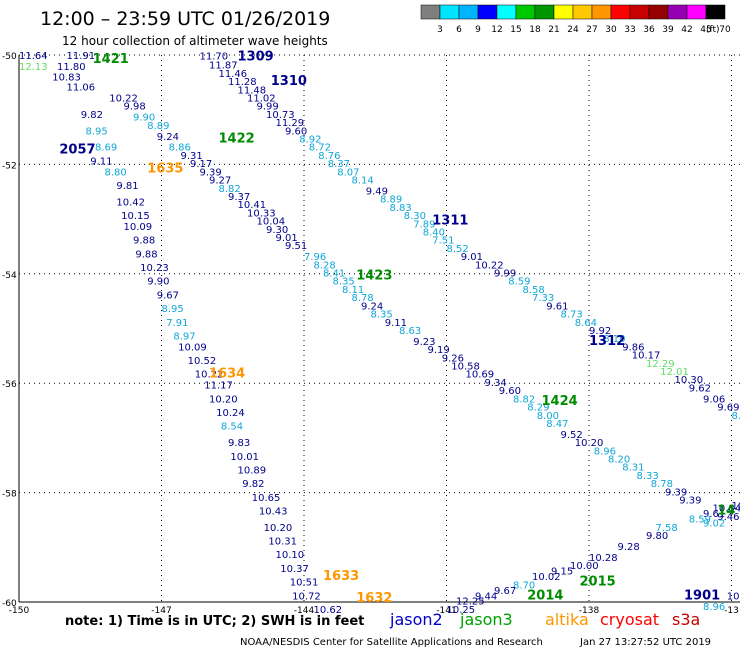 The width and height of the screenshot is (740, 650). I want to click on wave-height-value: 8.40, so click(434, 233).